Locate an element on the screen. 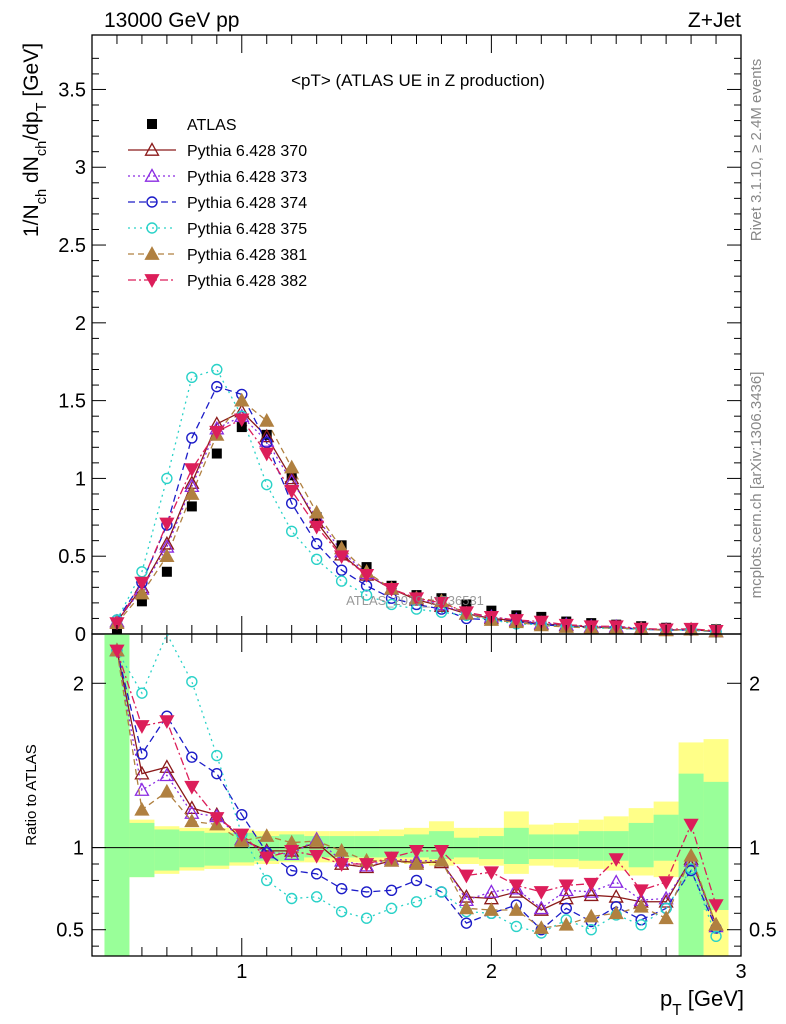  svg-text: pT [GeV] is located at coordinates (702, 1002).